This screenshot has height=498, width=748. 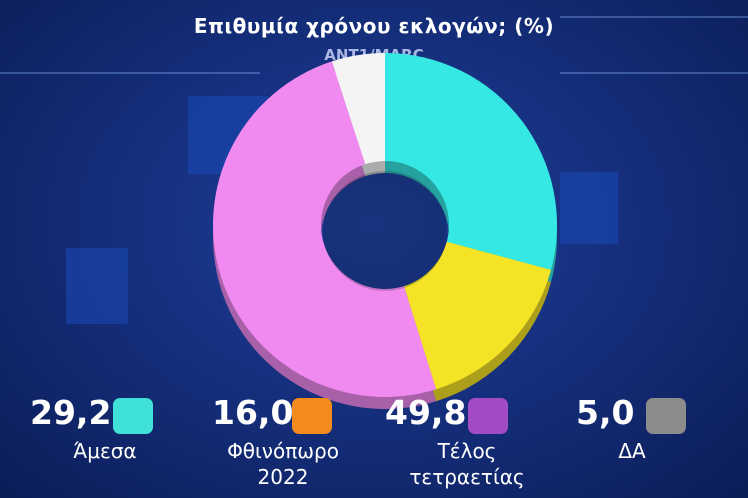 I want to click on legend-label-telos: Τέλος τετραετίας, so click(x=467, y=464).